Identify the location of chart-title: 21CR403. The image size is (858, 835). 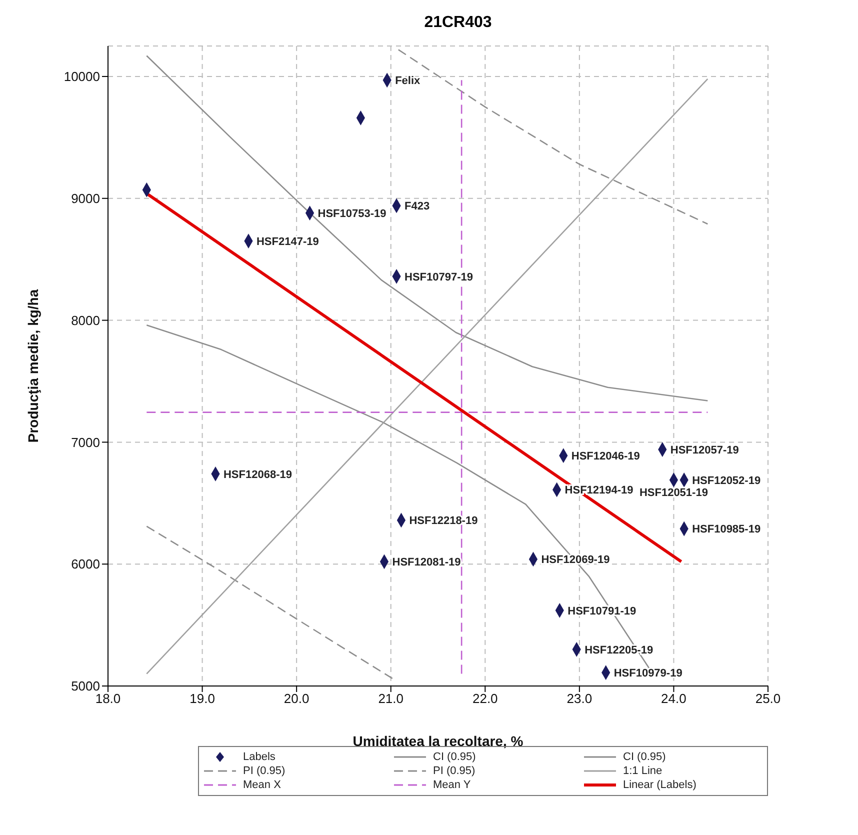
(458, 23).